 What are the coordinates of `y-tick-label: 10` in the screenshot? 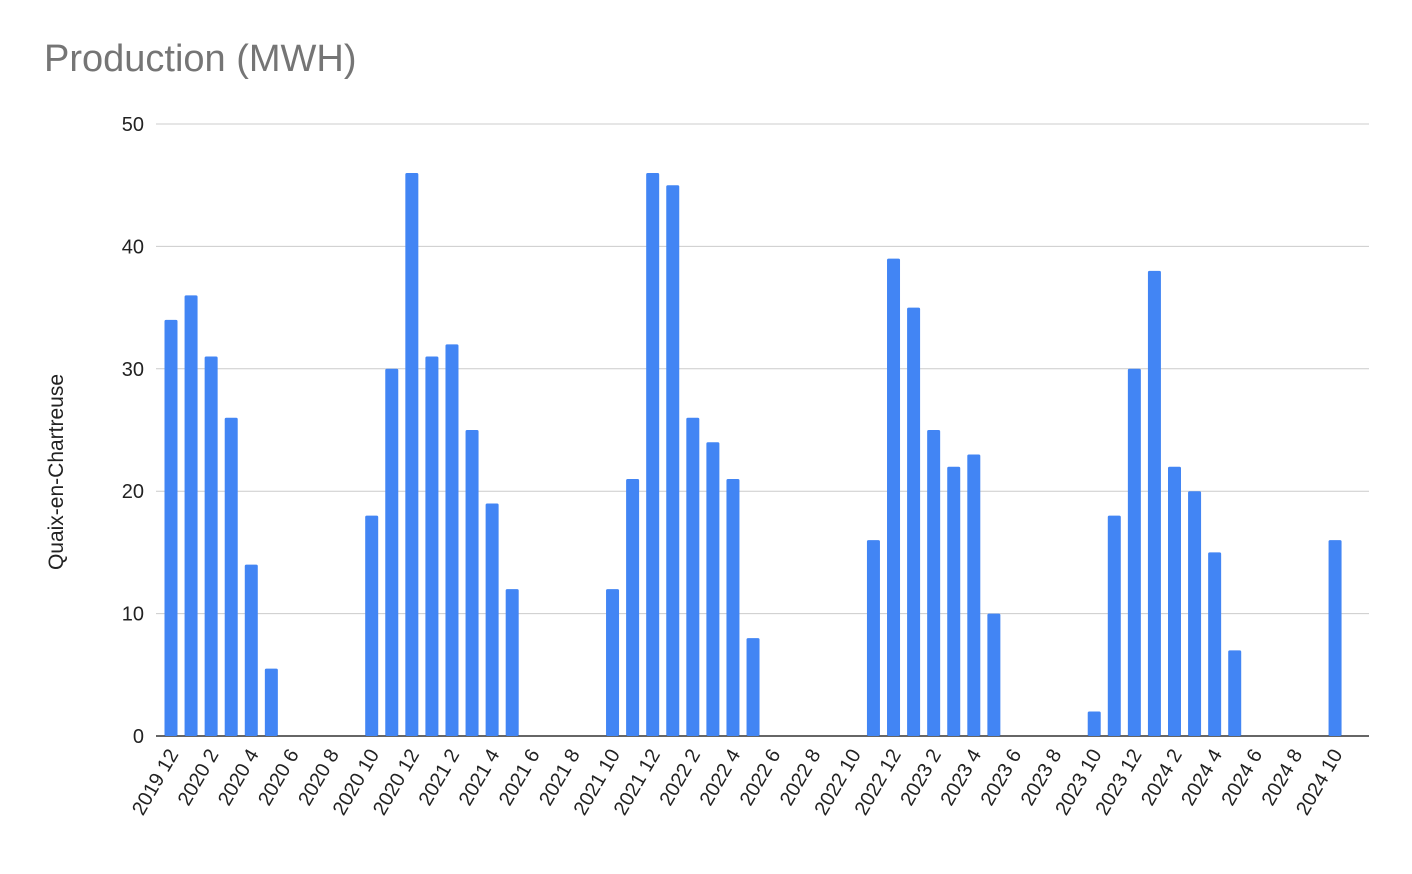 It's located at (133, 615).